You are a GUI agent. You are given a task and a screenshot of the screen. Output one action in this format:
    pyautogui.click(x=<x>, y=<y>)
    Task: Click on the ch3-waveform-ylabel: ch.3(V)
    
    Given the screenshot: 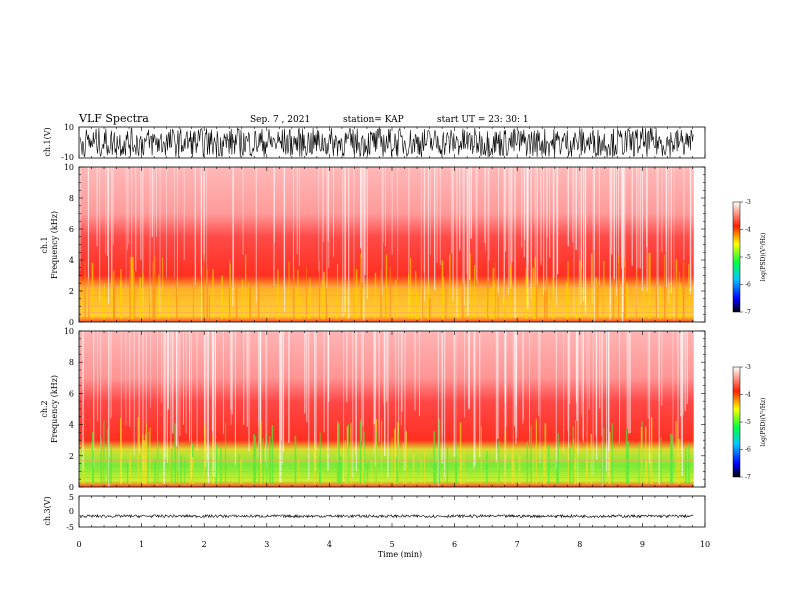 What is the action you would take?
    pyautogui.click(x=47, y=510)
    